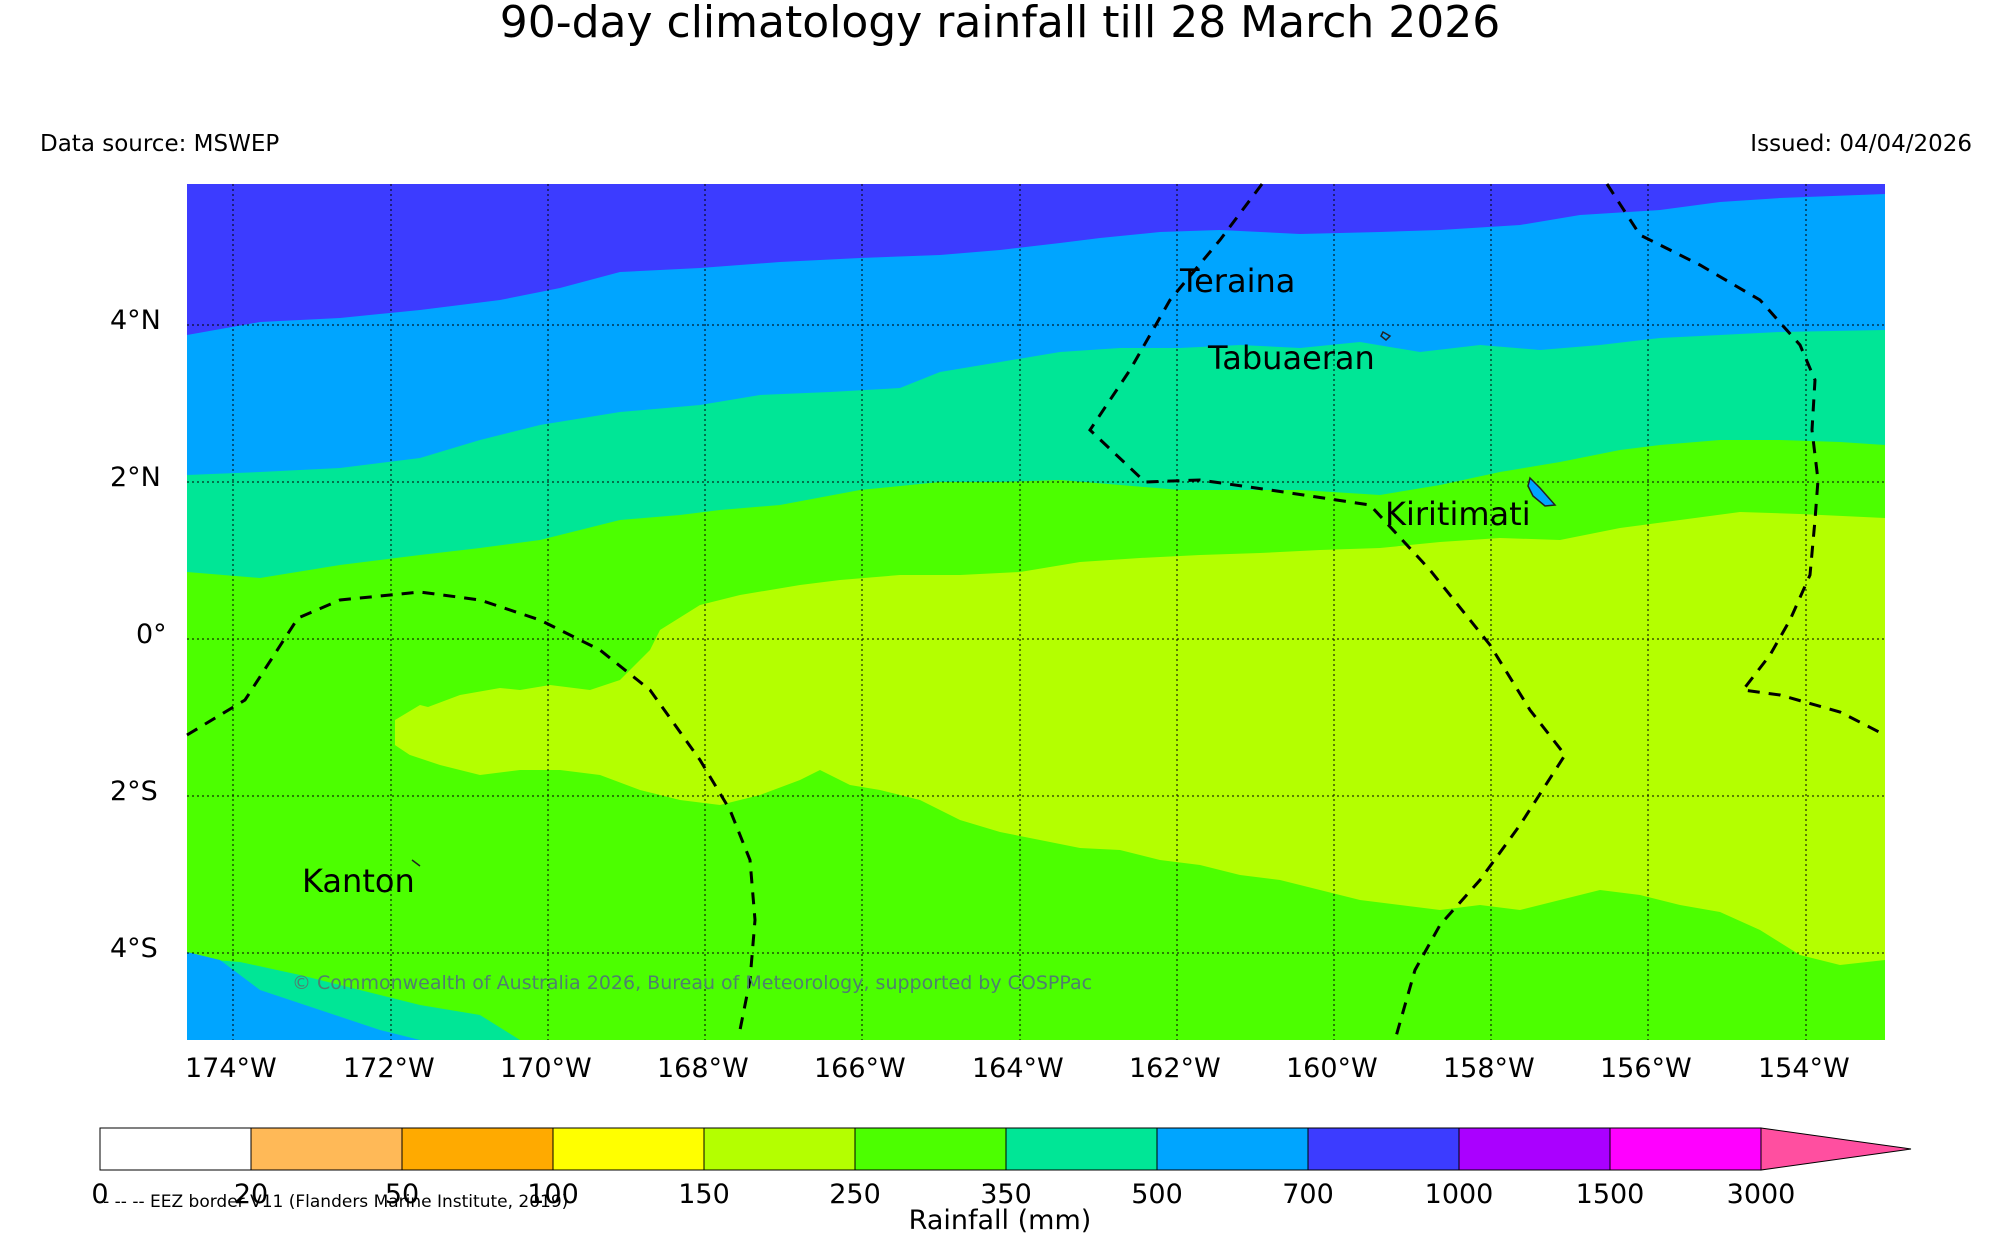  Describe the element at coordinates (553, 1194) in the screenshot. I see `colorbar-tick-label: 100` at that location.